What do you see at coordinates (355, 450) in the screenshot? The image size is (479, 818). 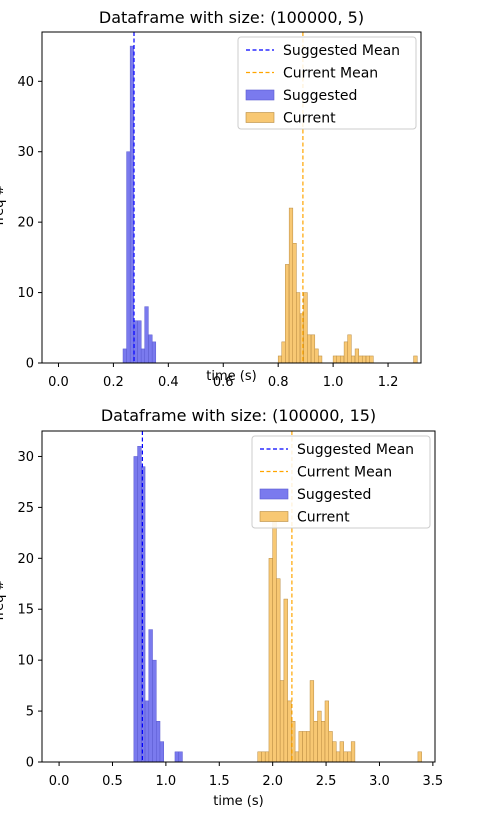 I see `chart2-legend-label: Suggested Mean` at bounding box center [355, 450].